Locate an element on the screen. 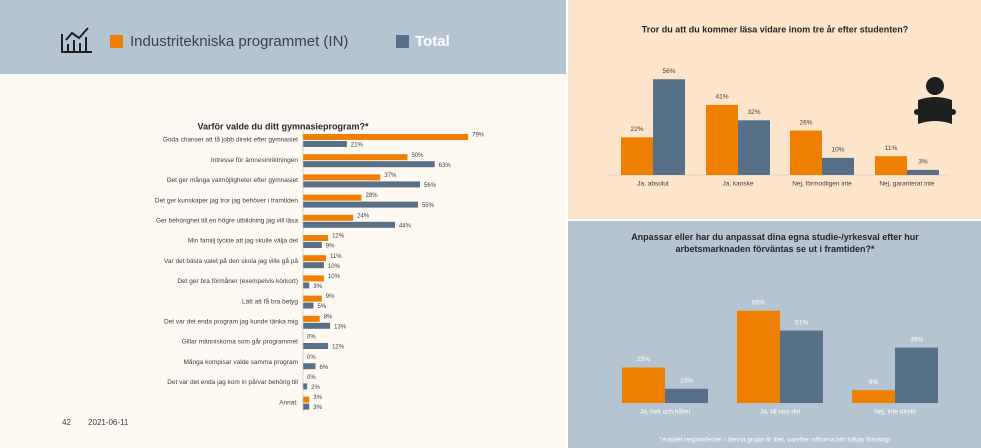  value-label: 6% is located at coordinates (324, 368).